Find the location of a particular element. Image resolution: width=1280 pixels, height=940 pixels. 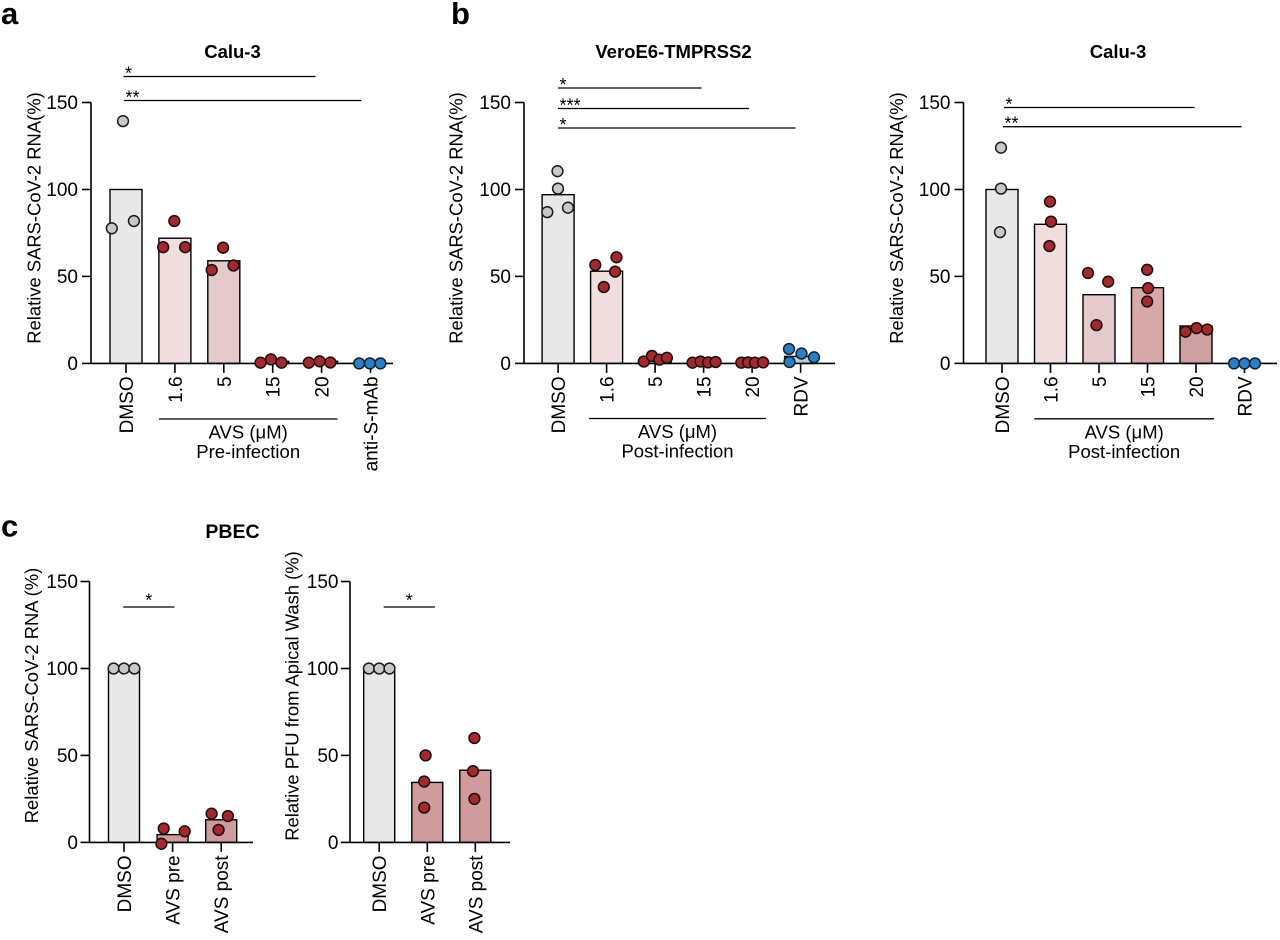

svg-text:Relative PFU from Apical Wash: Relative PFU from Apical Wash (%) is located at coordinates (292, 696).